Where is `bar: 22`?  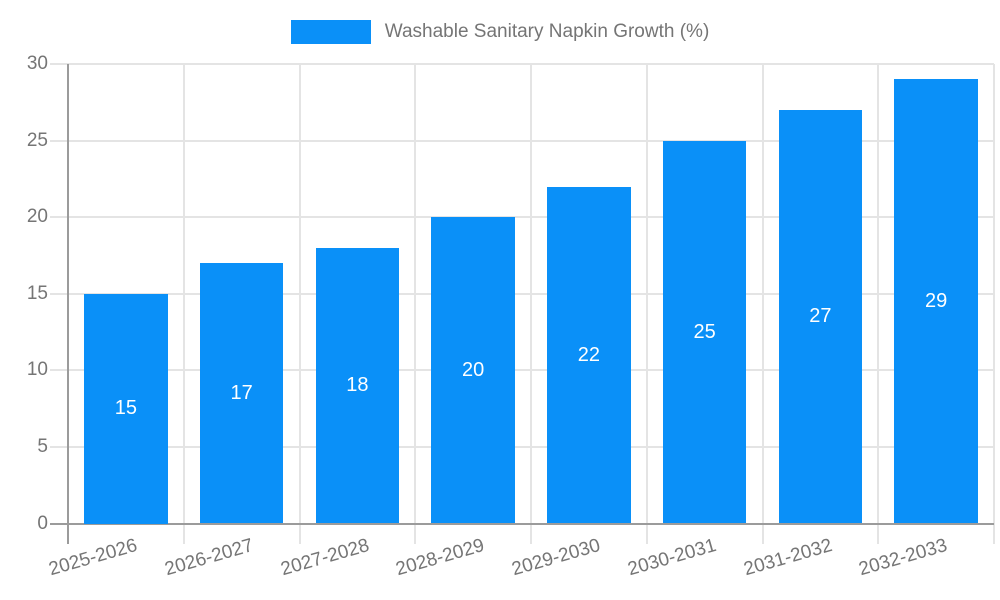
bar: 22 is located at coordinates (589, 355).